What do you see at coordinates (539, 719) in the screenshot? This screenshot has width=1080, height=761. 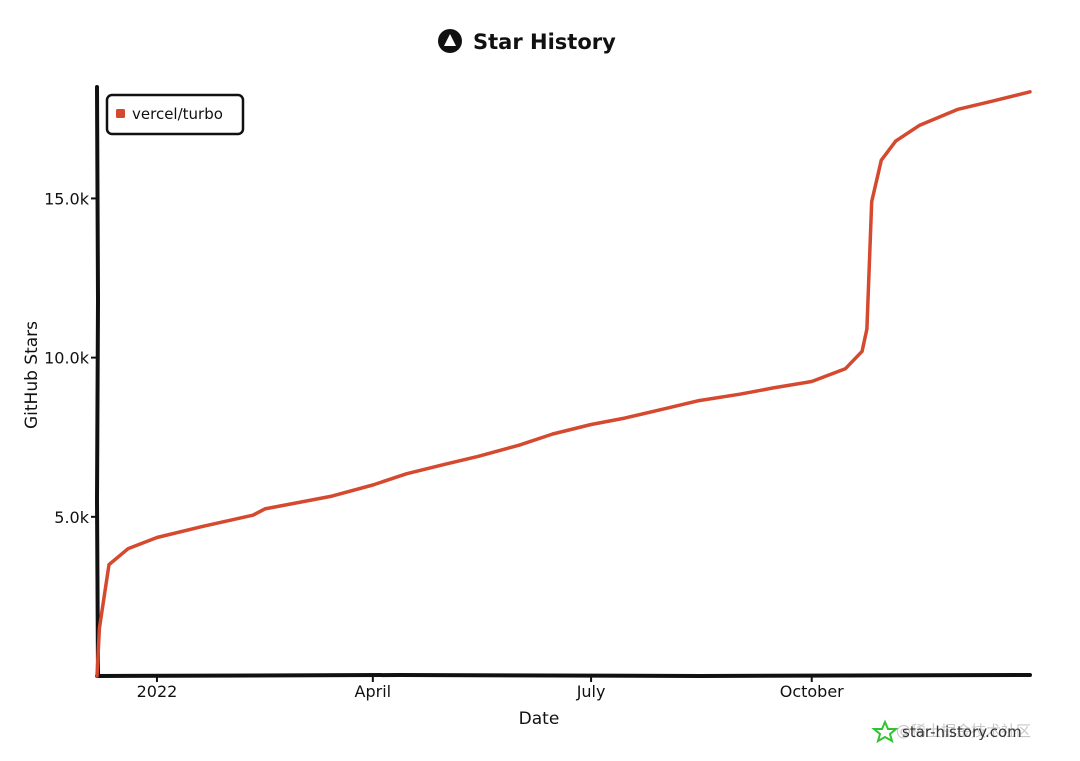 I see `x-axis-title: Date` at bounding box center [539, 719].